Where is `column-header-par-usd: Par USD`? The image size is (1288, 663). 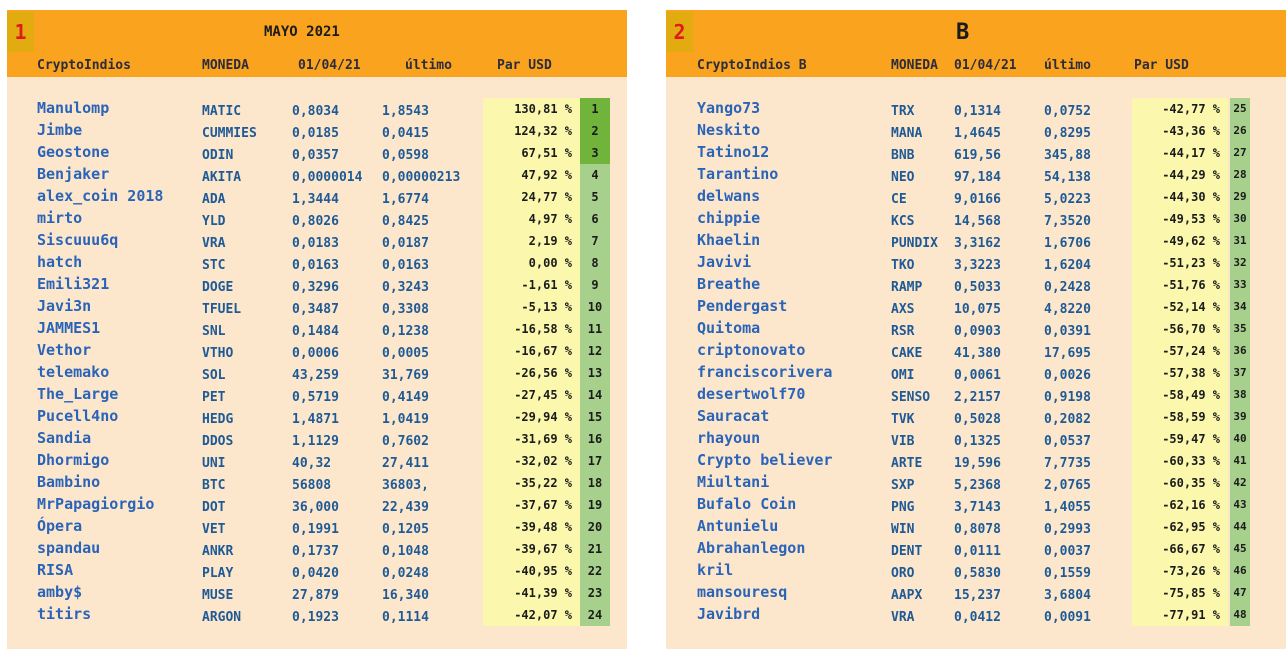
column-header-par-usd: Par USD is located at coordinates (1161, 65).